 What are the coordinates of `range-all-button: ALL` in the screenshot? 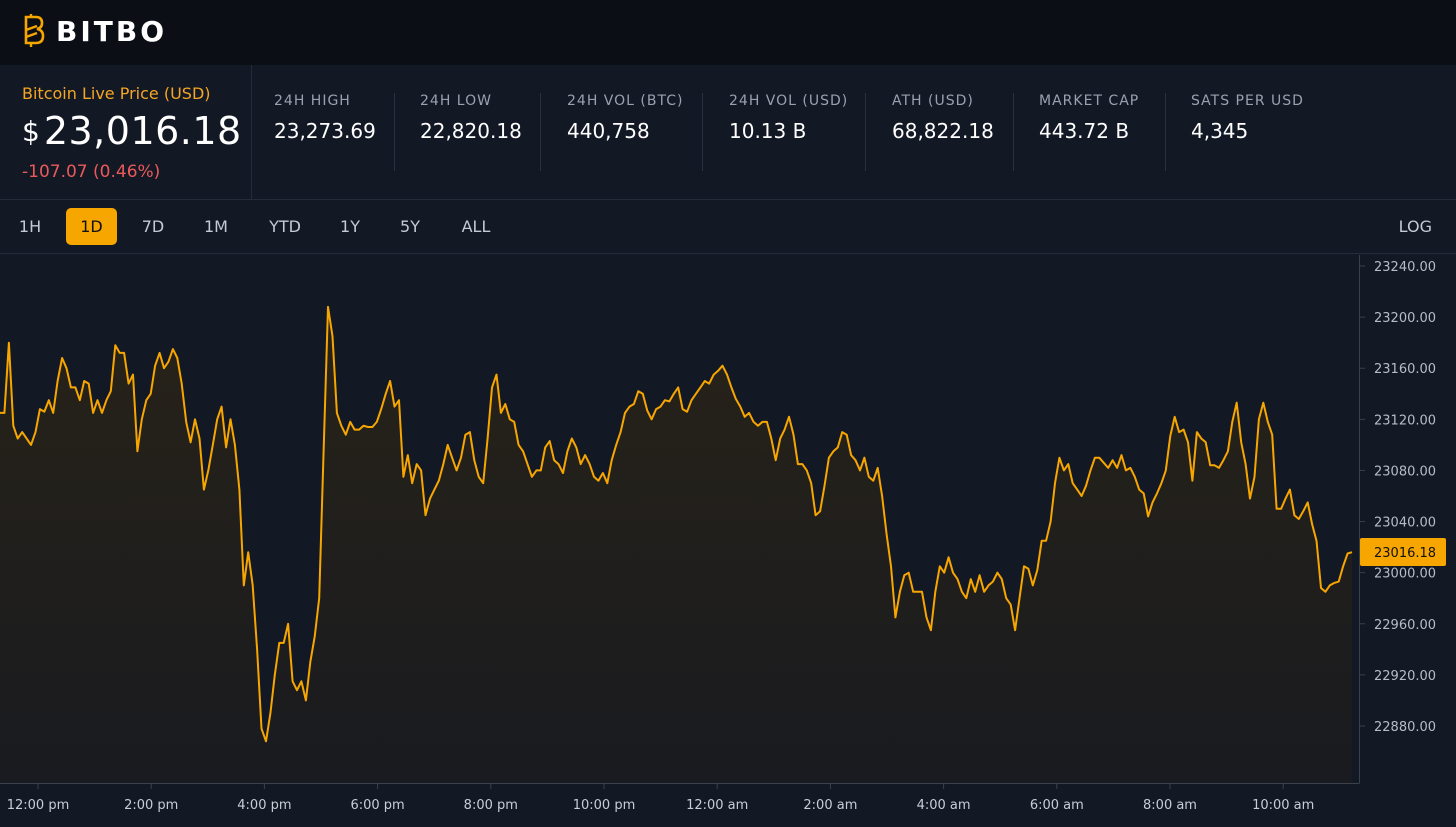 It's located at (476, 226).